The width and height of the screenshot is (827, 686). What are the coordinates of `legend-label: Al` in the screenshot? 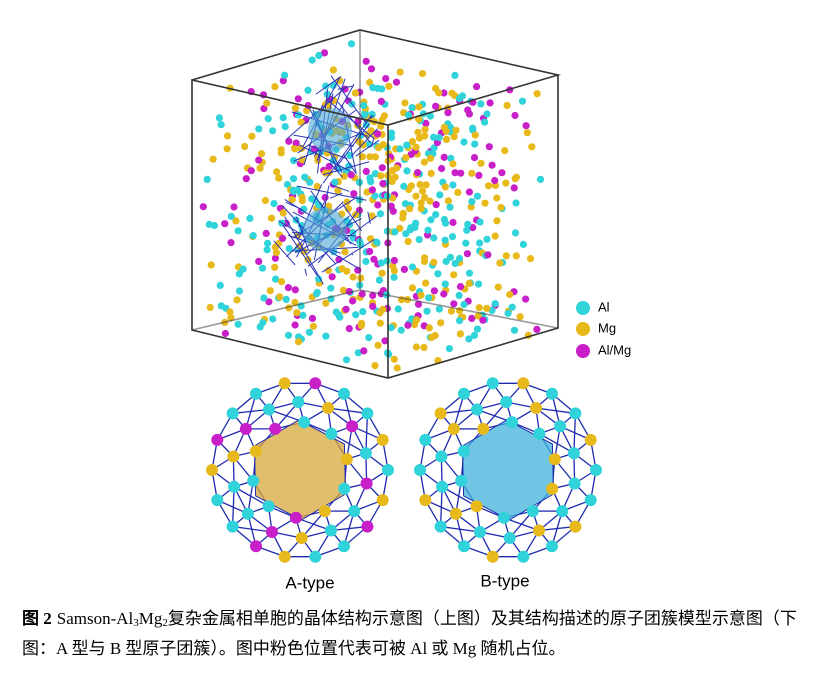 It's located at (604, 306).